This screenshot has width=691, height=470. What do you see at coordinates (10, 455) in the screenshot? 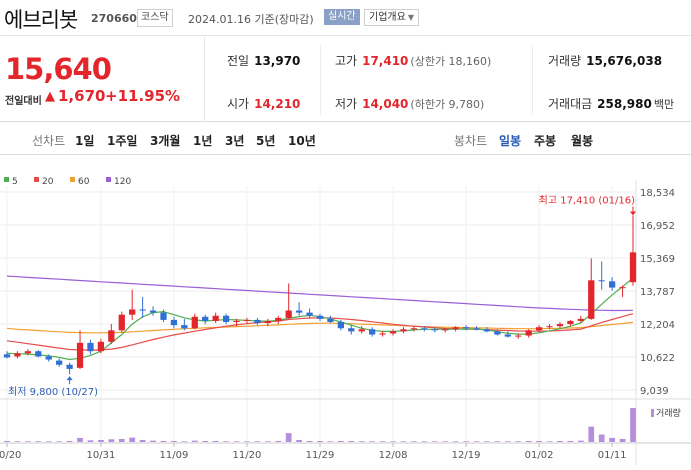
I see `x-tick-label: 10/20` at bounding box center [10, 455].